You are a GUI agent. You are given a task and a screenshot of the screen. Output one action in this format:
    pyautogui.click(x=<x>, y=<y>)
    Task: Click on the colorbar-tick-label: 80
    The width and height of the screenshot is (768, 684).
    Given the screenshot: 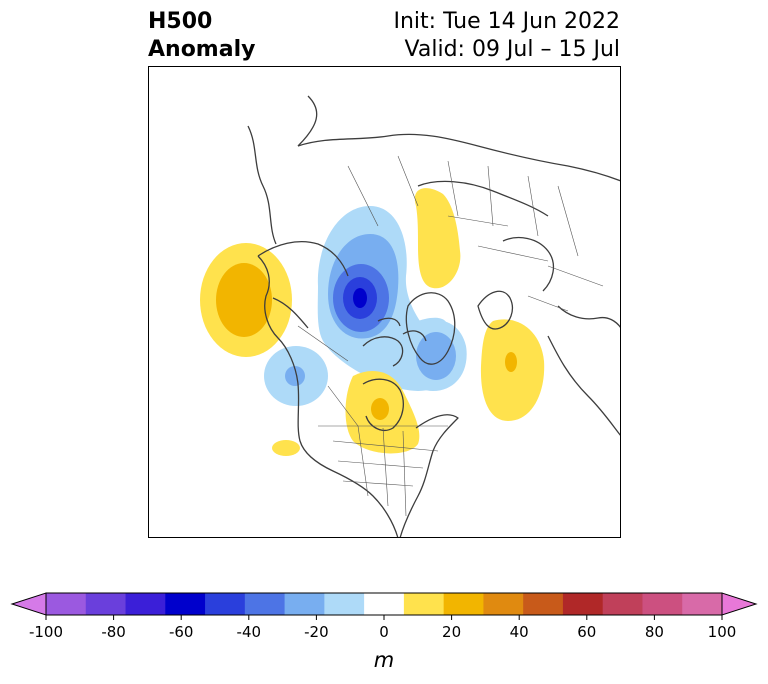 What is the action you would take?
    pyautogui.click(x=654, y=632)
    